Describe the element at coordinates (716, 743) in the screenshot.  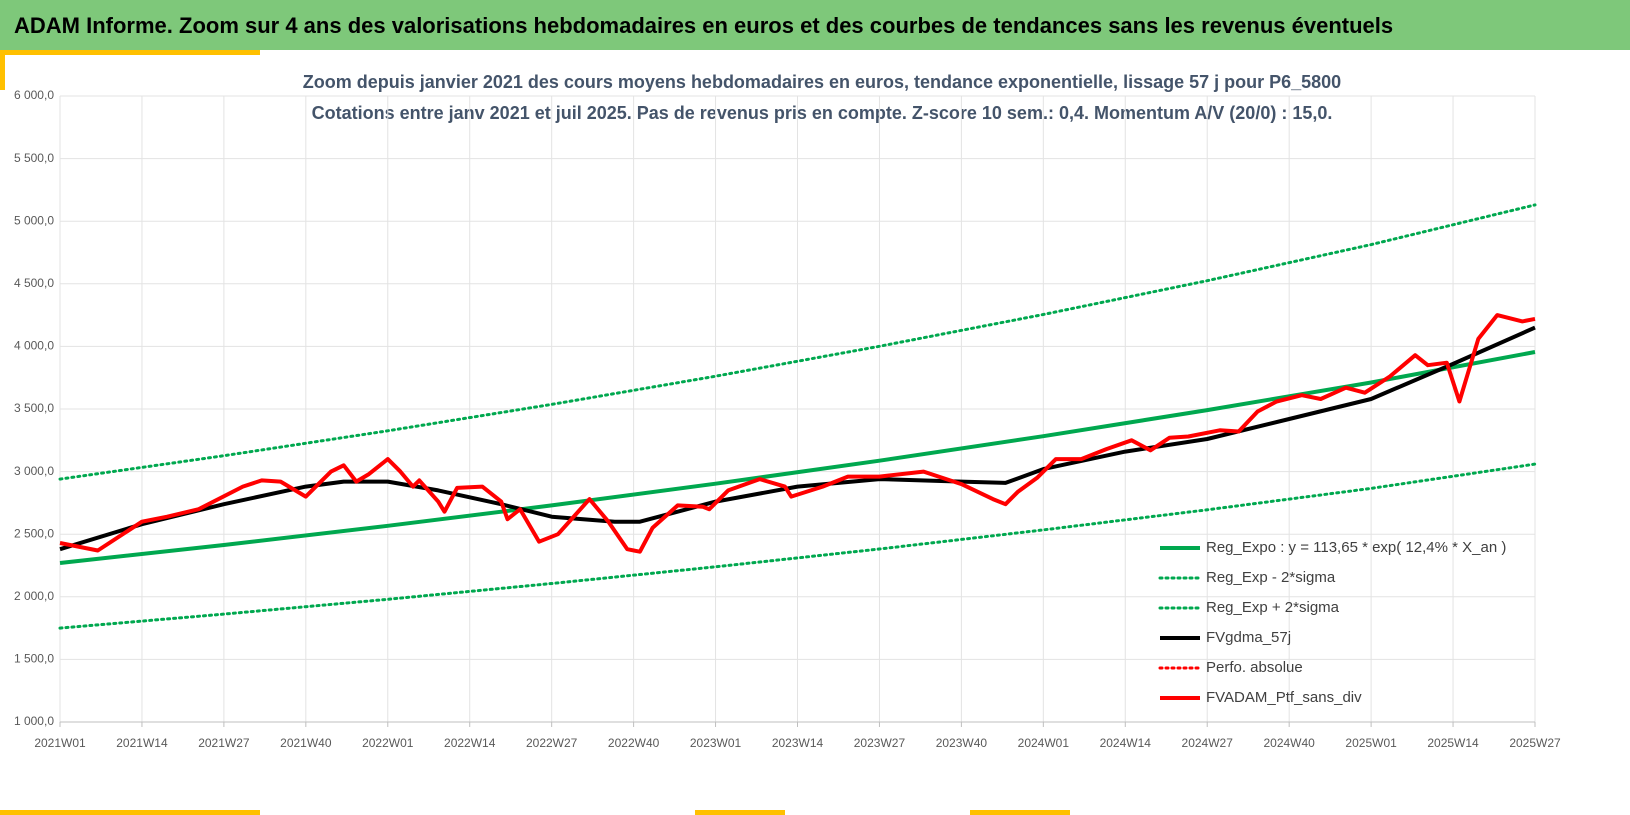
I see `x-tick-label: 2023W01` at that location.